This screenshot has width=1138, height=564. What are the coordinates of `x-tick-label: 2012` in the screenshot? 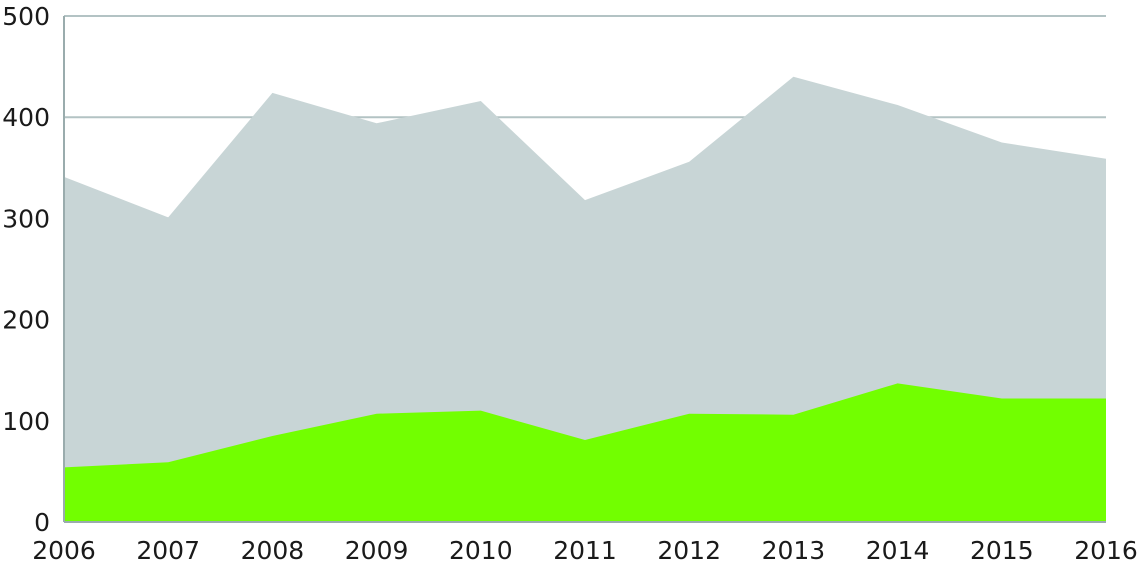 It's located at (689, 550).